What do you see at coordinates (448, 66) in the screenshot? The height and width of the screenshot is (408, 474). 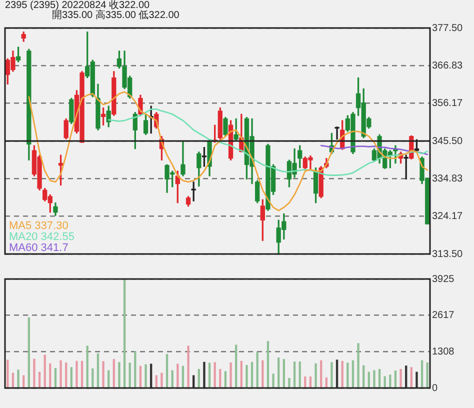 I see `y-tick-label: 366.83` at bounding box center [448, 66].